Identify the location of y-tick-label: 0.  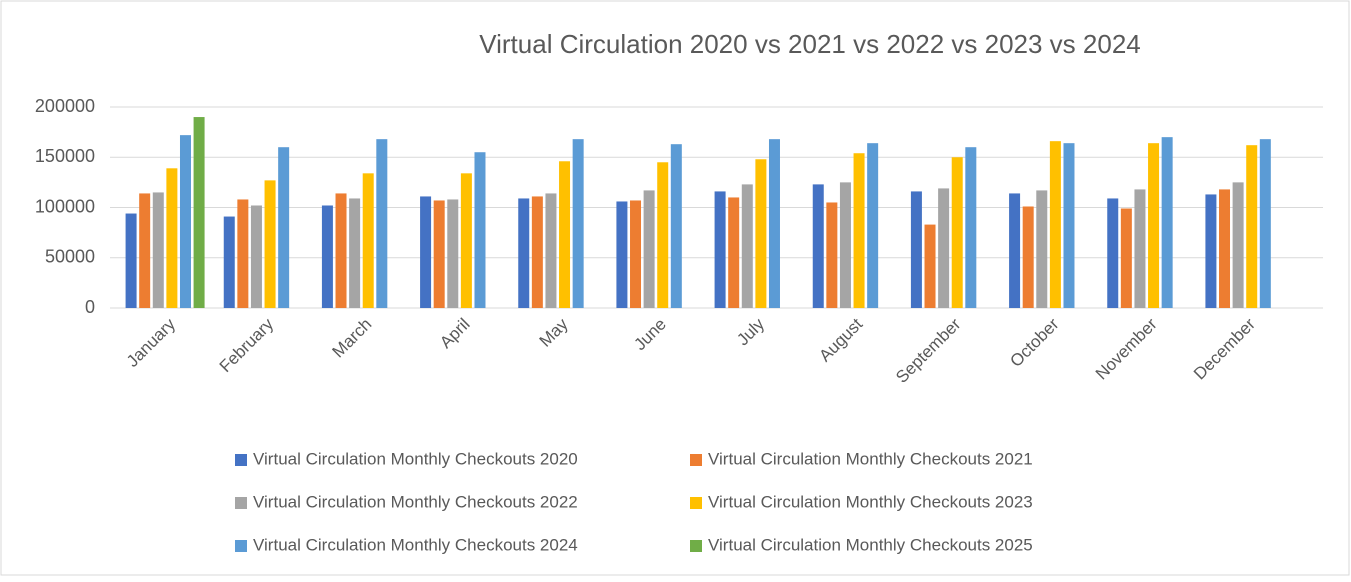
(90, 307).